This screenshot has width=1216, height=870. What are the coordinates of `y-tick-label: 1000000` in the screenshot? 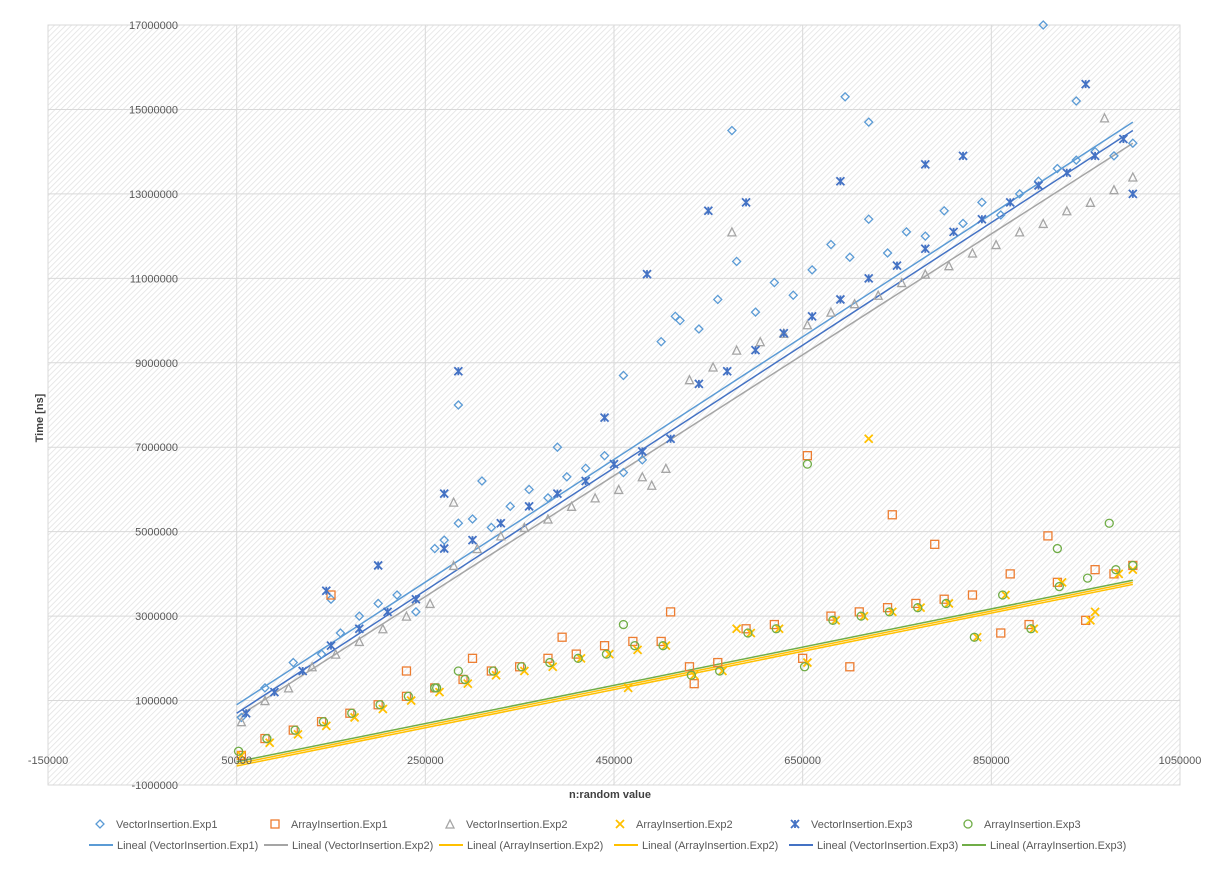 It's located at (156, 702).